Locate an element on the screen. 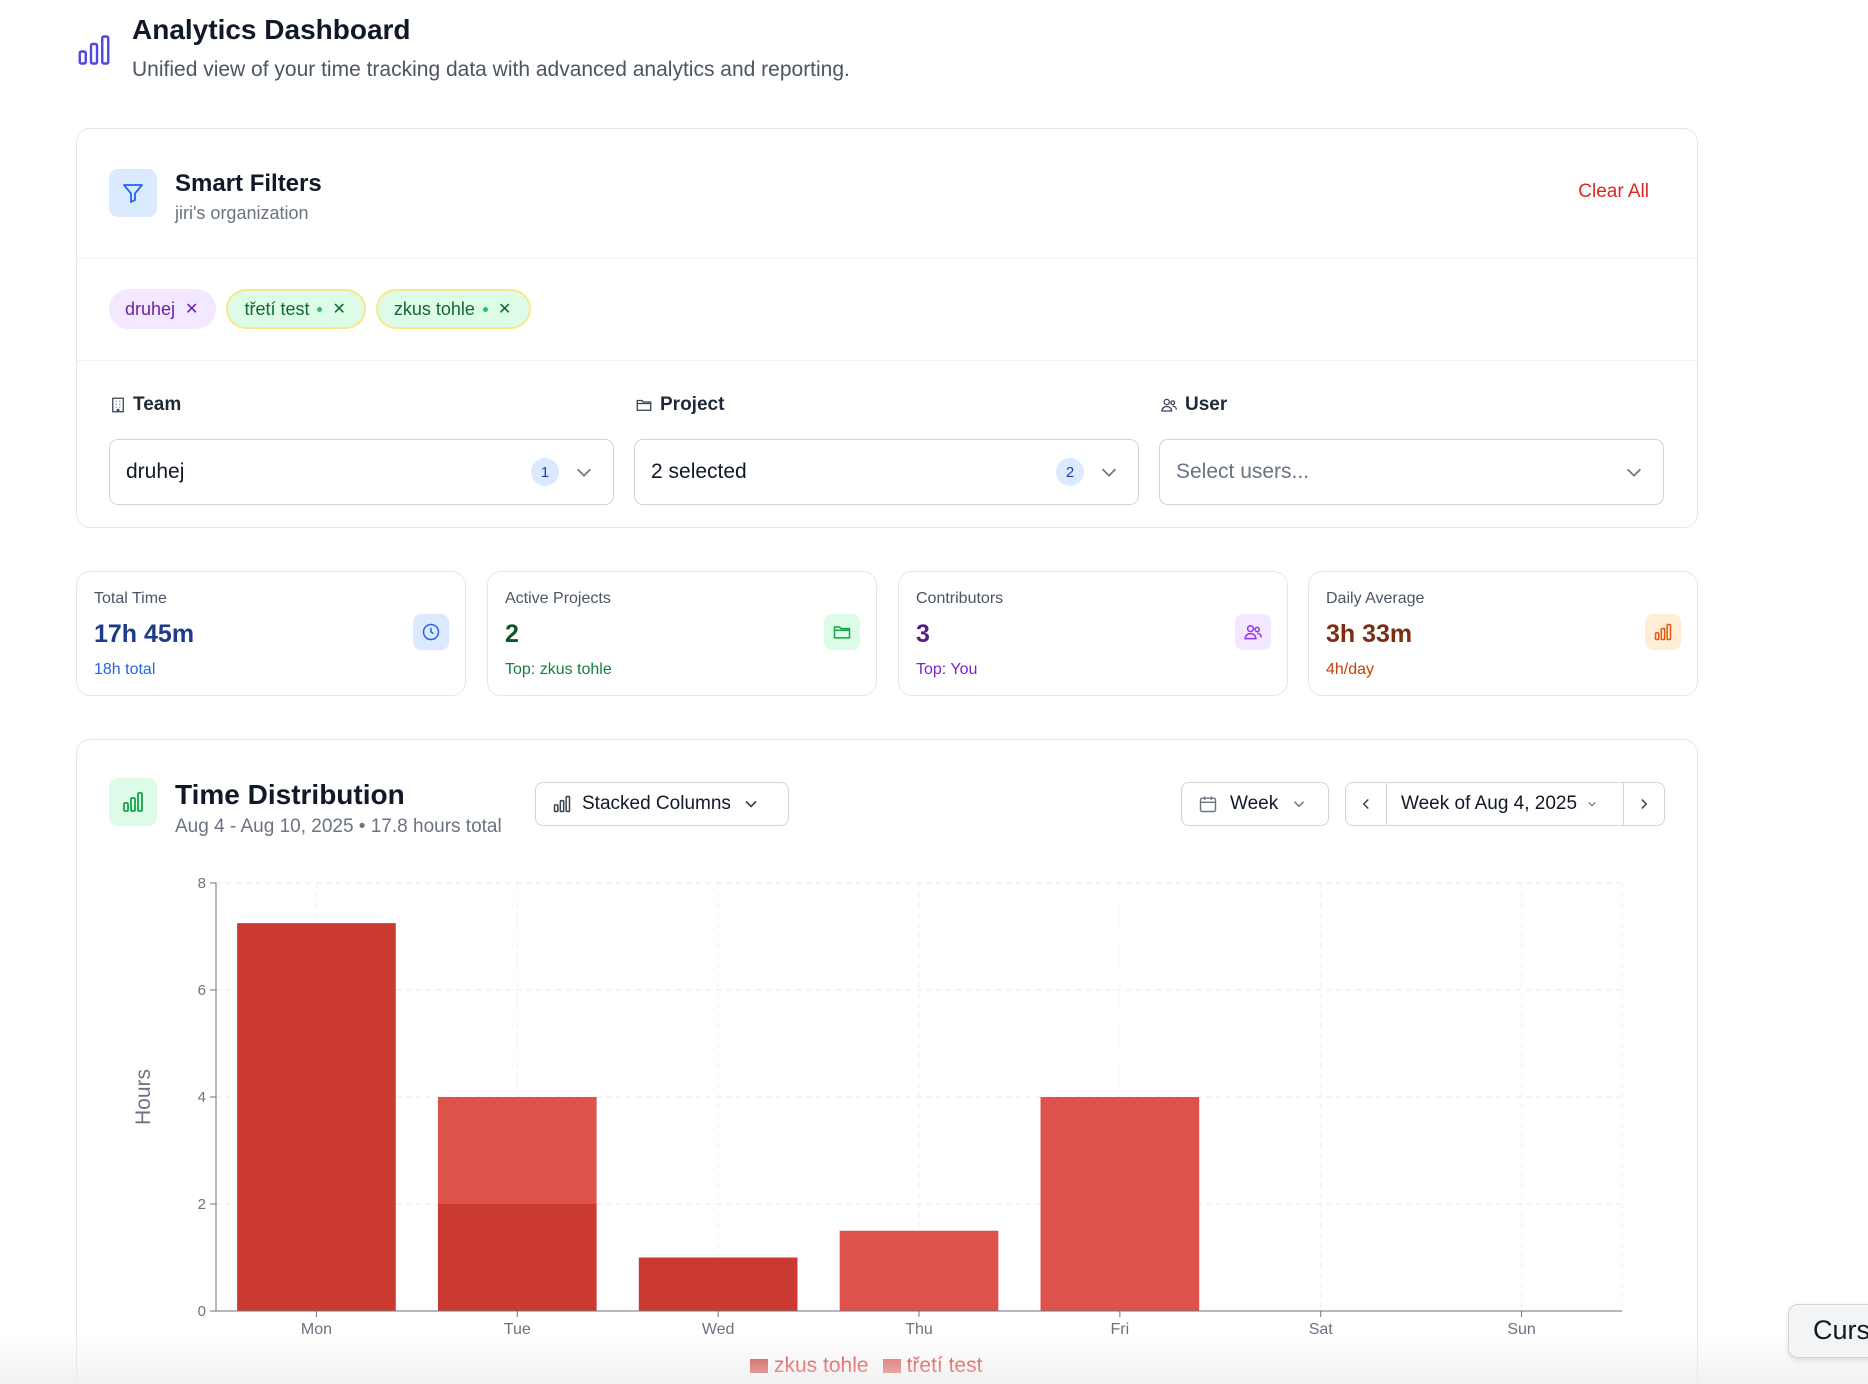 The width and height of the screenshot is (1868, 1384). legend-item-zkus-tohle: zkus tohle is located at coordinates (809, 1366).